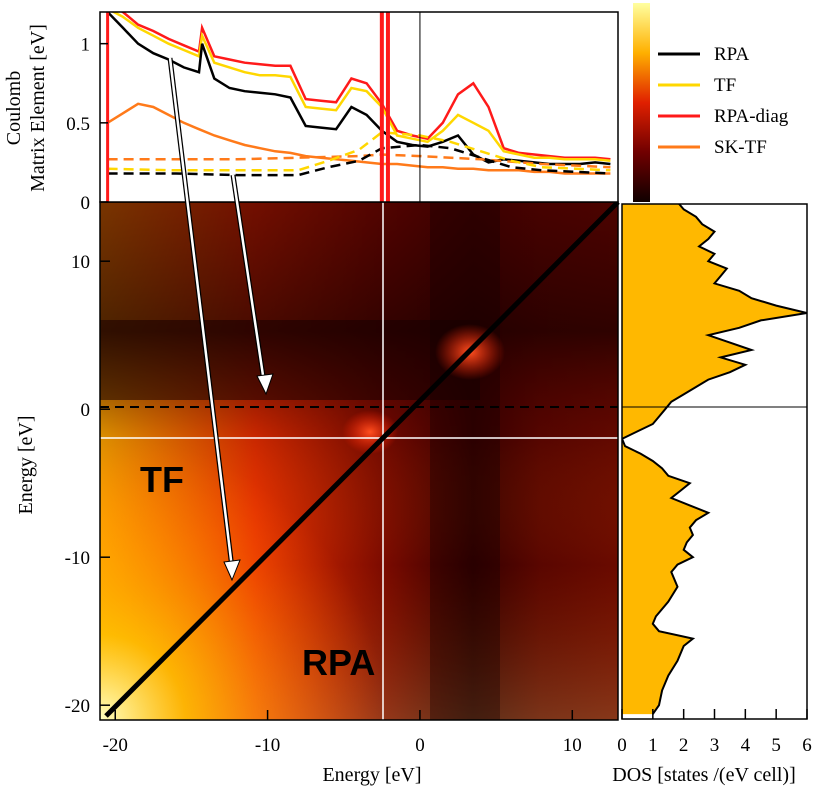 The height and width of the screenshot is (792, 830). I want to click on series-tf-dashed, so click(359, 151).